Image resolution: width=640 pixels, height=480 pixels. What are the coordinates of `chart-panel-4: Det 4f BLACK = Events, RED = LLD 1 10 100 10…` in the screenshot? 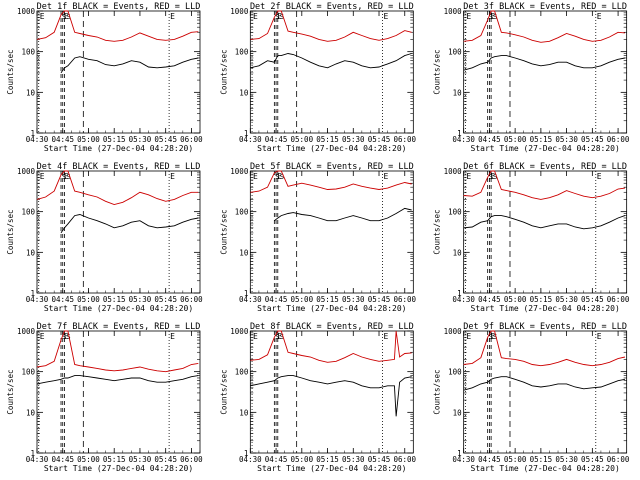 It's located at (104, 237).